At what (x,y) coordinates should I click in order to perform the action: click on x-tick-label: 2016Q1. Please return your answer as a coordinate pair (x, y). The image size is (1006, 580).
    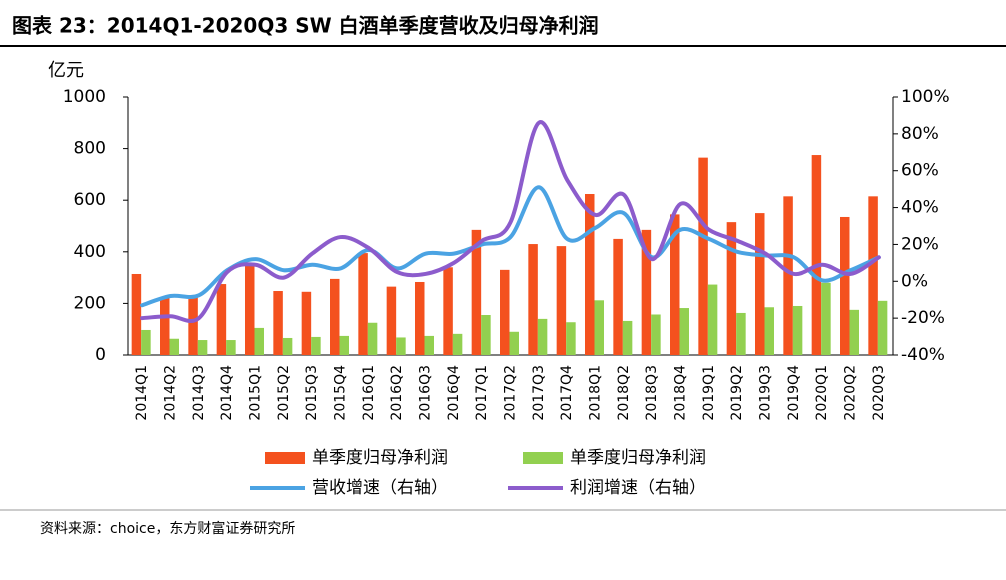
    Looking at the image, I should click on (369, 393).